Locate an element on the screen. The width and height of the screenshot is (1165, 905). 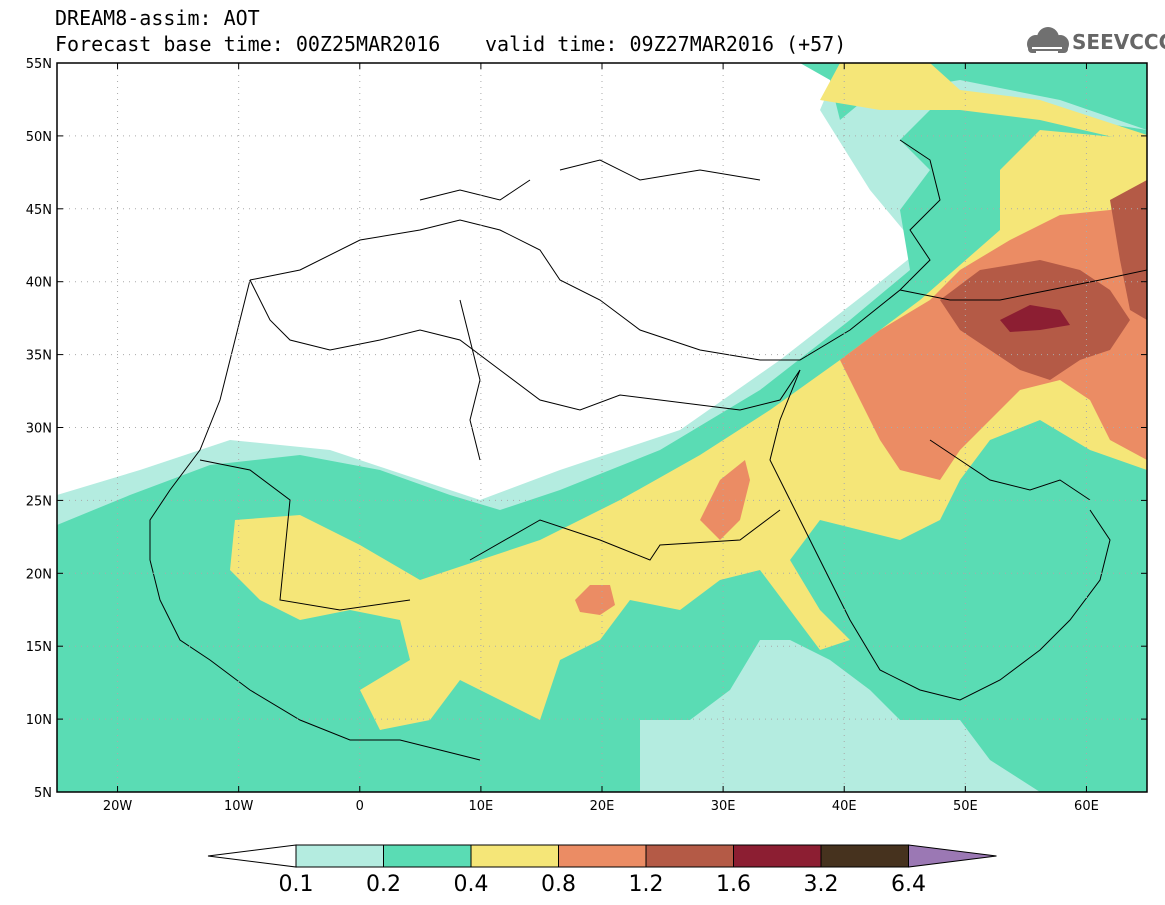
aot-band-0.4-north is located at coordinates (983, 104).